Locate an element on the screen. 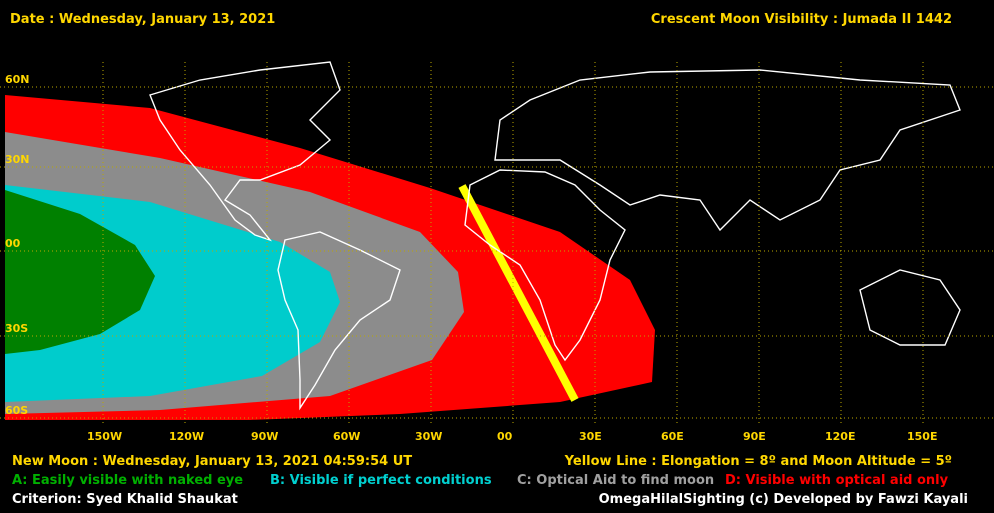 This screenshot has width=994, height=513. lat-label: 30N is located at coordinates (17, 159).